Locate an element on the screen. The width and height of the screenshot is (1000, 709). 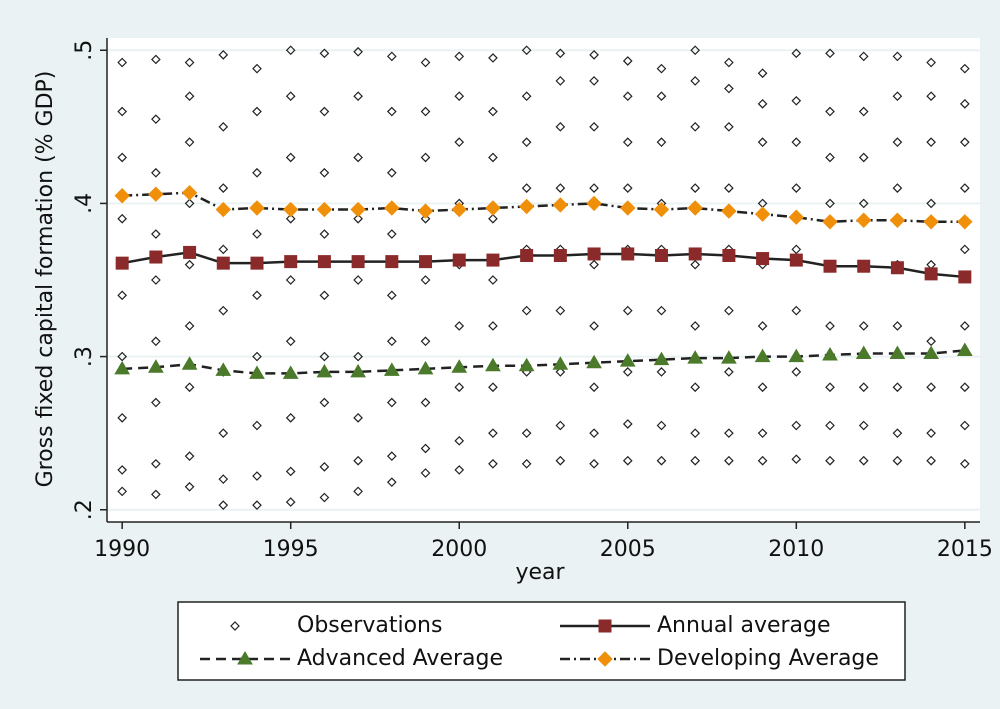
x-tick-label: 2000 is located at coordinates (459, 549).